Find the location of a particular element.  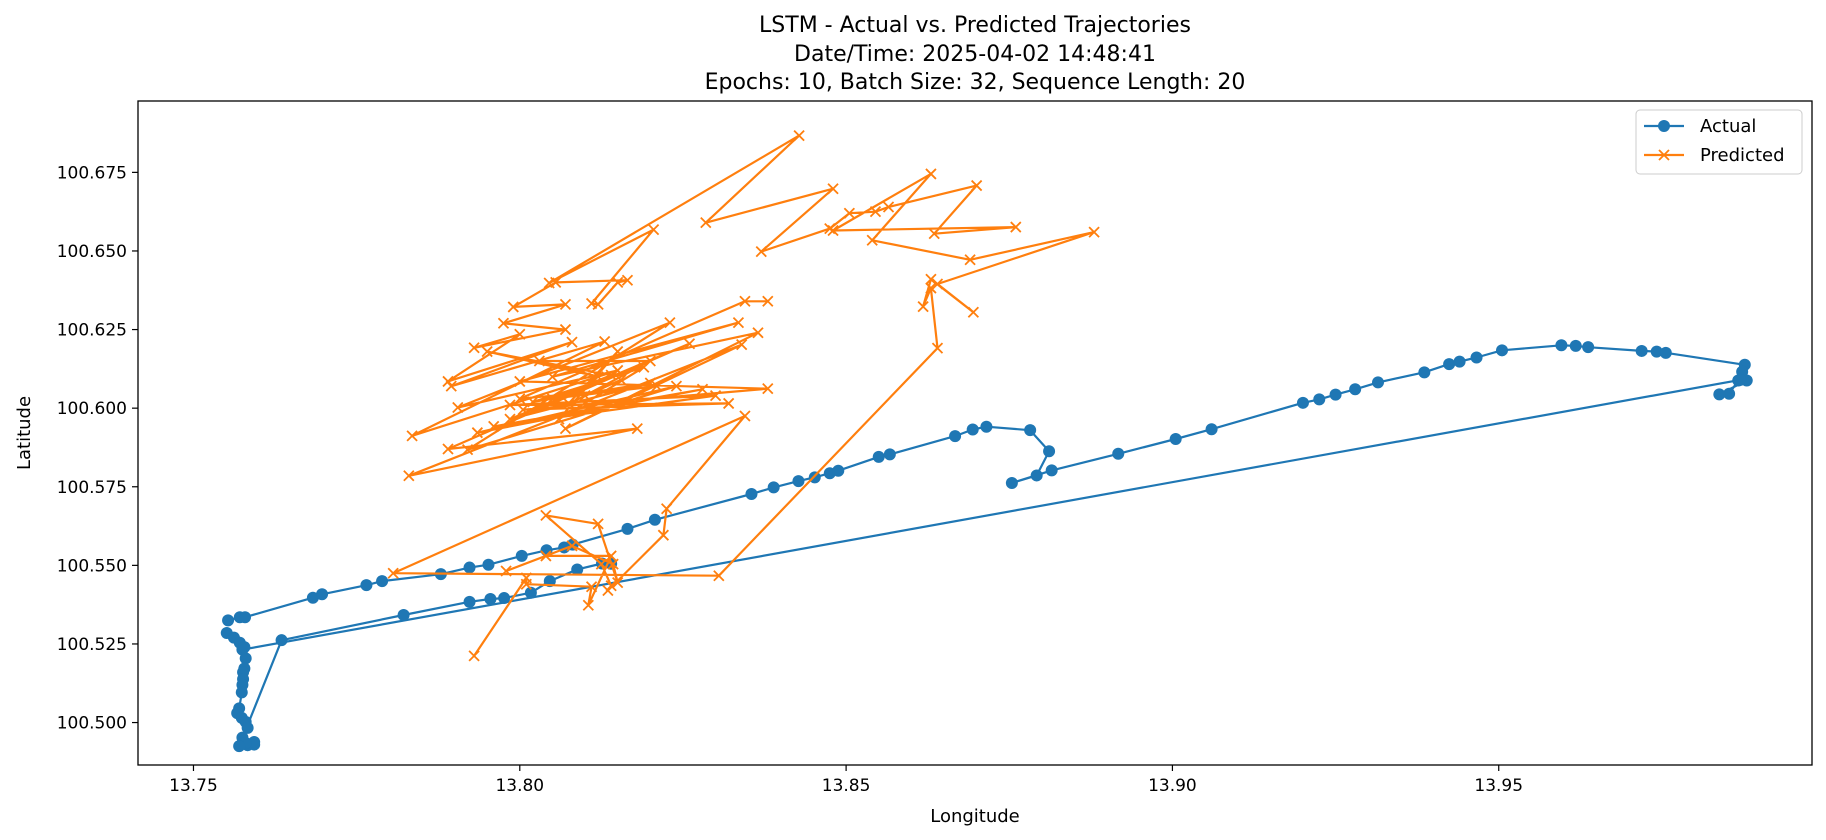

legend-actual-marker is located at coordinates (1664, 126).